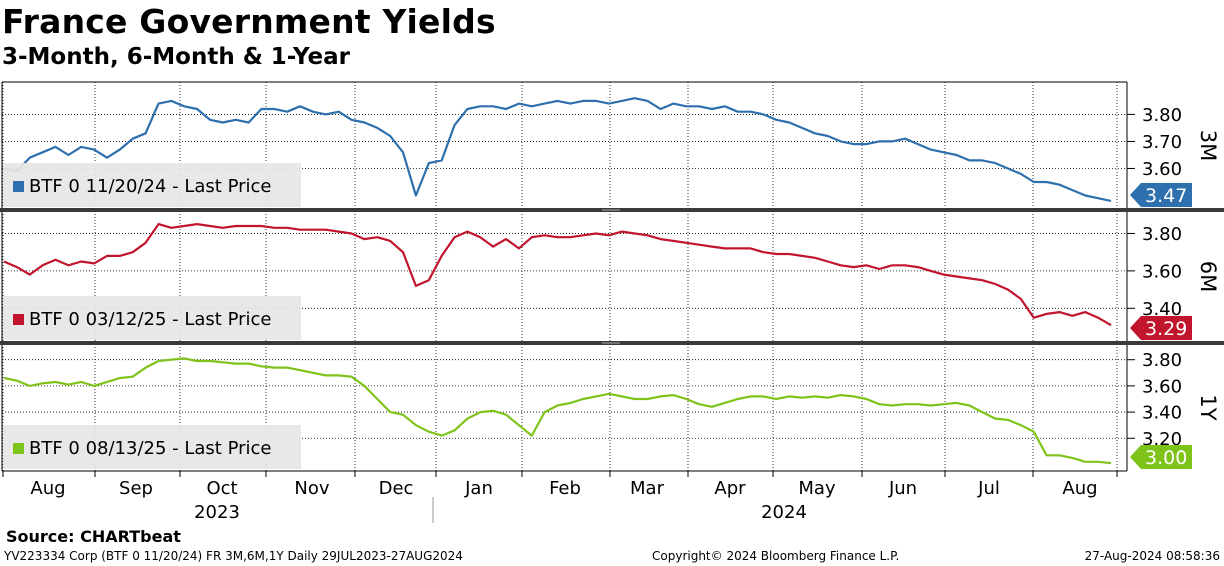 This screenshot has width=1224, height=566. What do you see at coordinates (93, 536) in the screenshot?
I see `source-label: Source: CHARTbeat` at bounding box center [93, 536].